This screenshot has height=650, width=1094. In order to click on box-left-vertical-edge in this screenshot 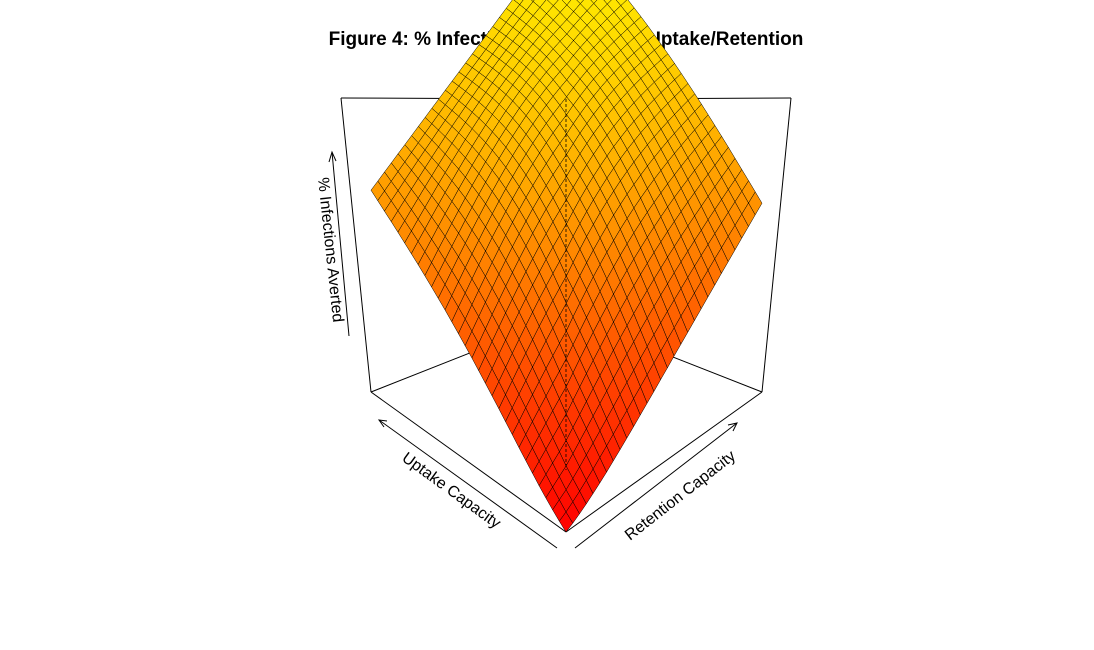, I will do `click(356, 245)`.